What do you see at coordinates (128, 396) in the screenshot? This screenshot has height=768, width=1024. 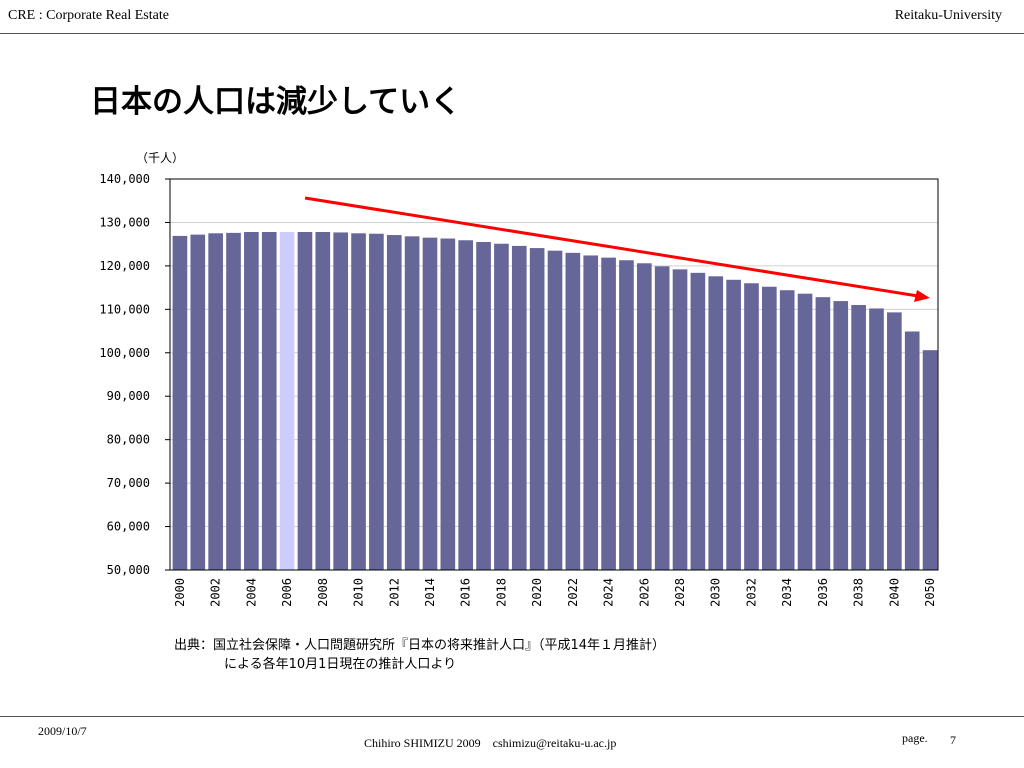 I see `y-tick-label: 90,000` at bounding box center [128, 396].